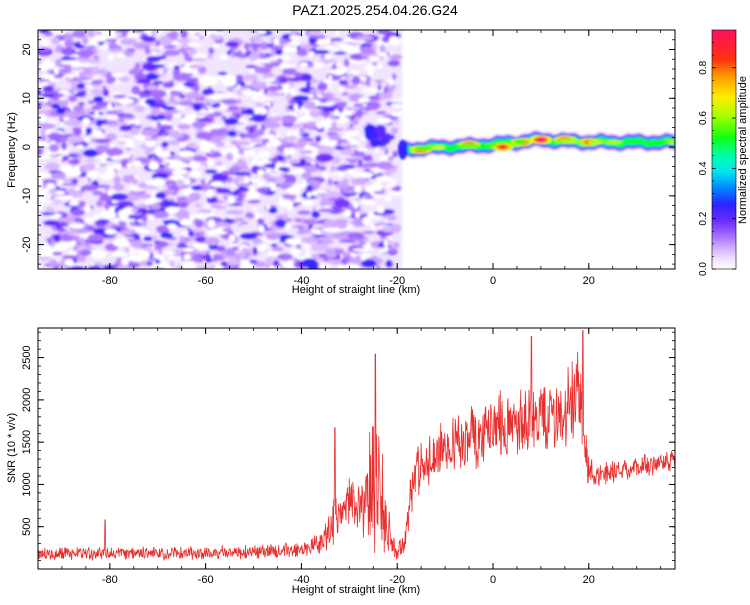  What do you see at coordinates (206, 580) in the screenshot?
I see `snr-x-tick-label: -60` at bounding box center [206, 580].